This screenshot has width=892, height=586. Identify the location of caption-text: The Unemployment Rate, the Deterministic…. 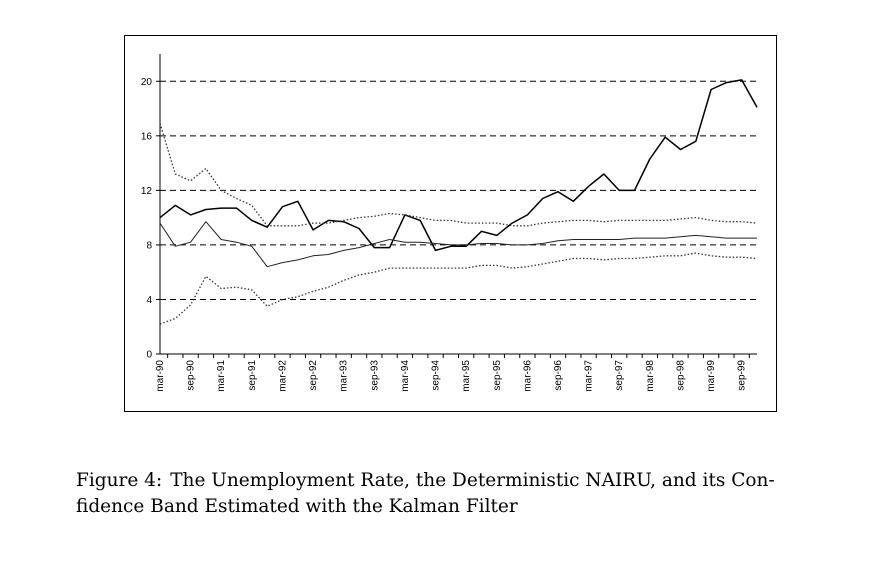
(425, 493).